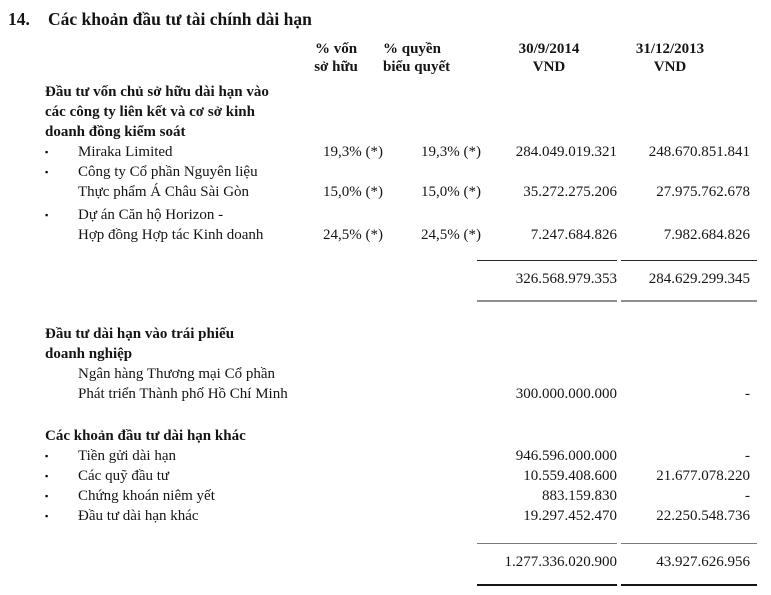 The height and width of the screenshot is (595, 771). I want to click on row-label: Thực phẩm Á Châu Sài Gòn, so click(164, 192).